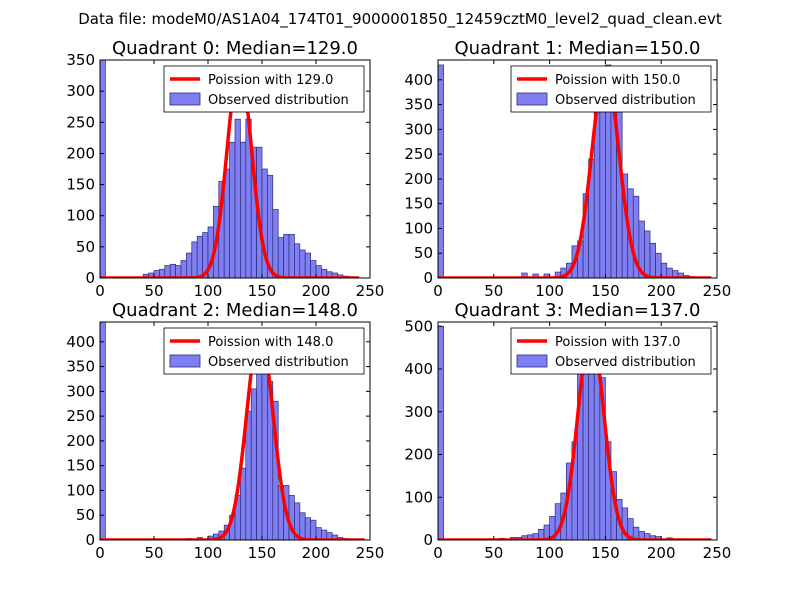 This screenshot has height=600, width=800. What do you see at coordinates (235, 48) in the screenshot?
I see `panel-title: Quadrant 0: Median=129.0` at bounding box center [235, 48].